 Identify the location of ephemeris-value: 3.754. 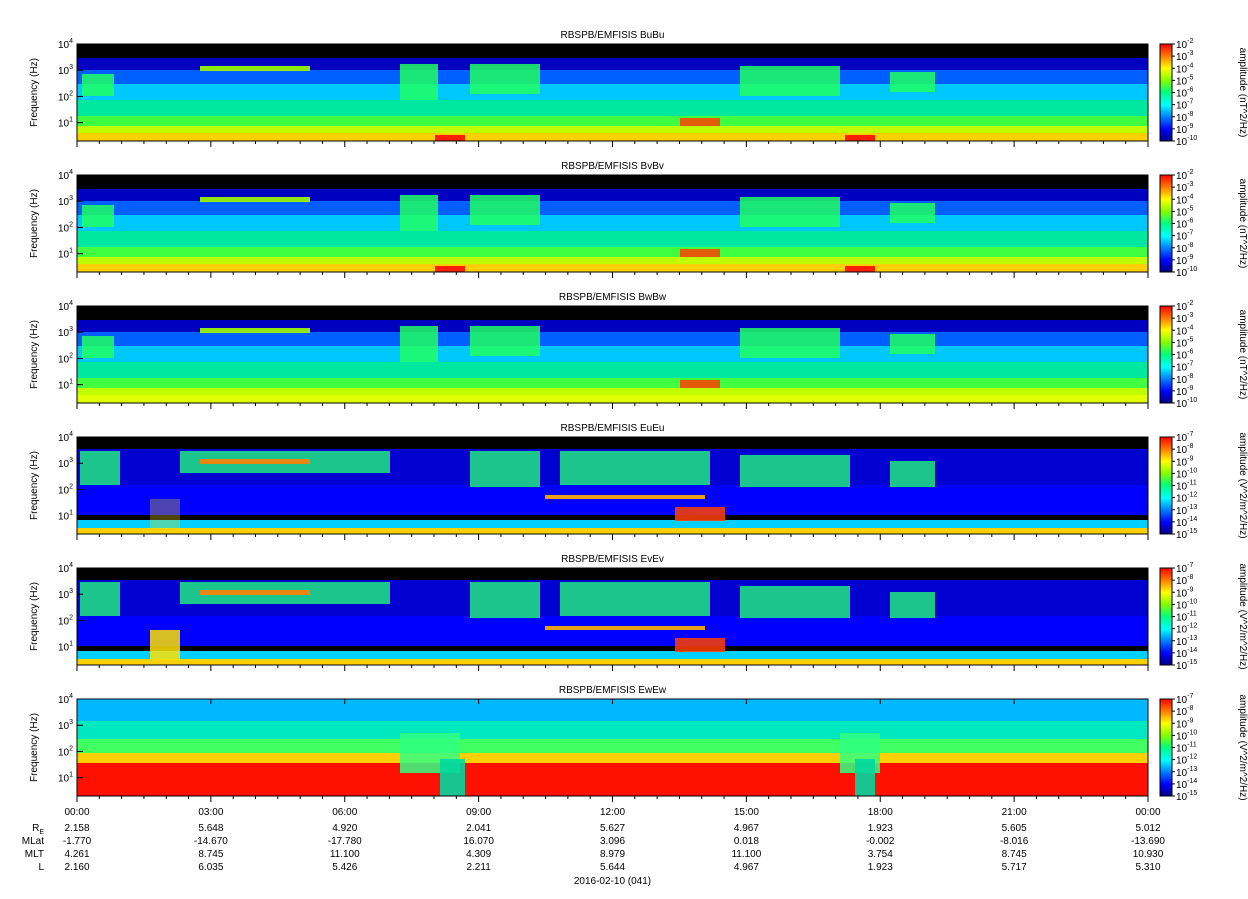
(880, 854).